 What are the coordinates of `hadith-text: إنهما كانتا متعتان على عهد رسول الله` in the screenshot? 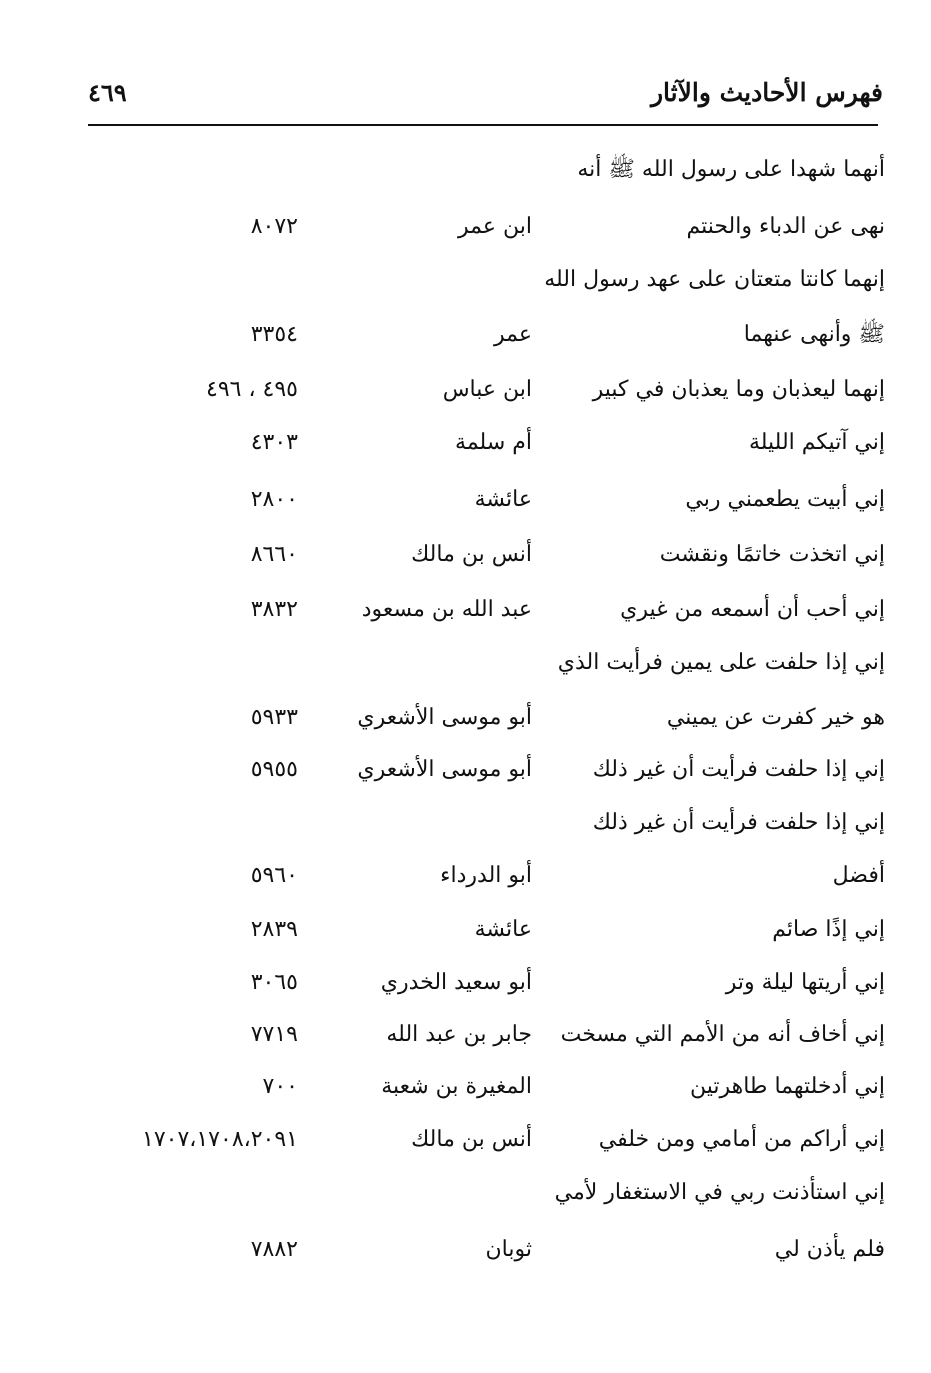 It's located at (714, 279).